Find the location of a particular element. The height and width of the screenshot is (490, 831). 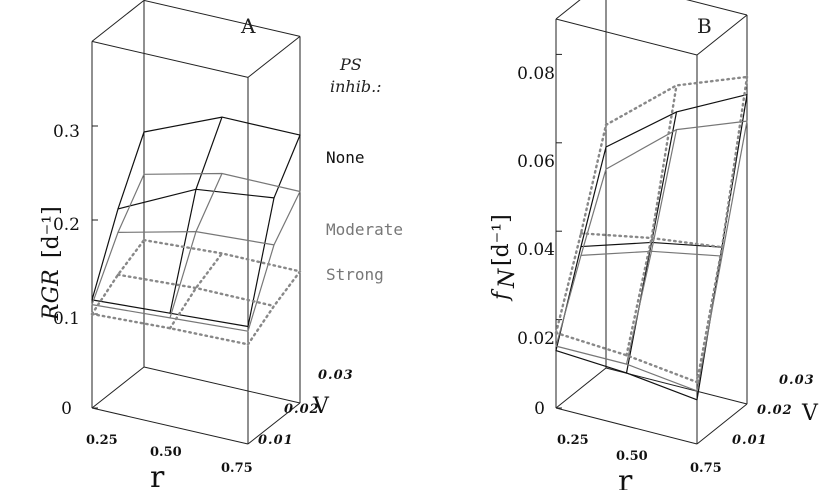

legend: PS inhib.: None Moderate Strong is located at coordinates (364, 169).